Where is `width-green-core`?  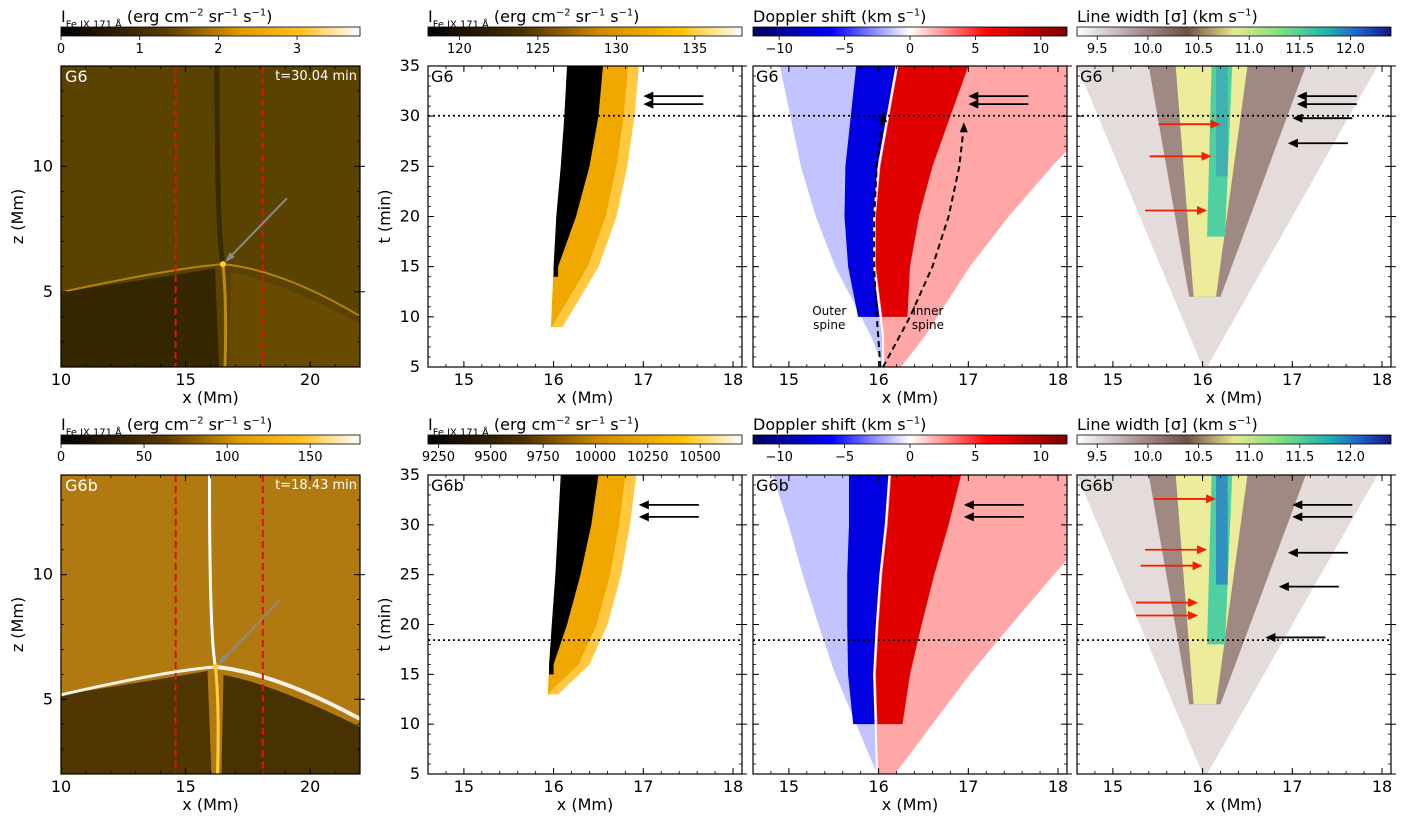
width-green-core is located at coordinates (1220, 151).